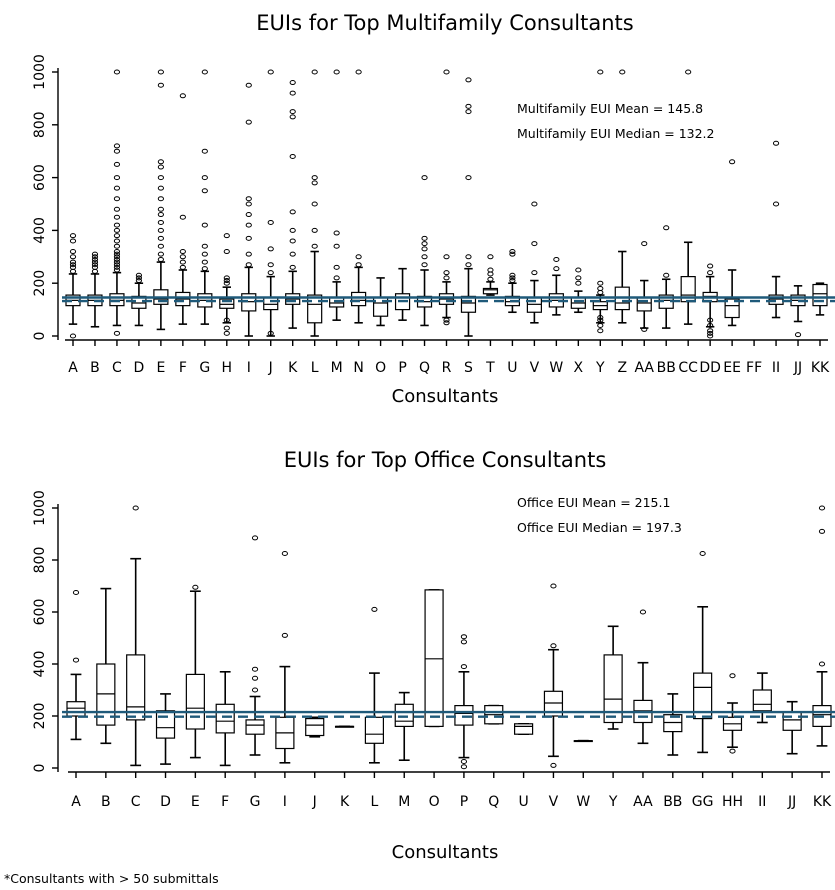 The image size is (835, 890). I want to click on box-M, so click(337, 195).